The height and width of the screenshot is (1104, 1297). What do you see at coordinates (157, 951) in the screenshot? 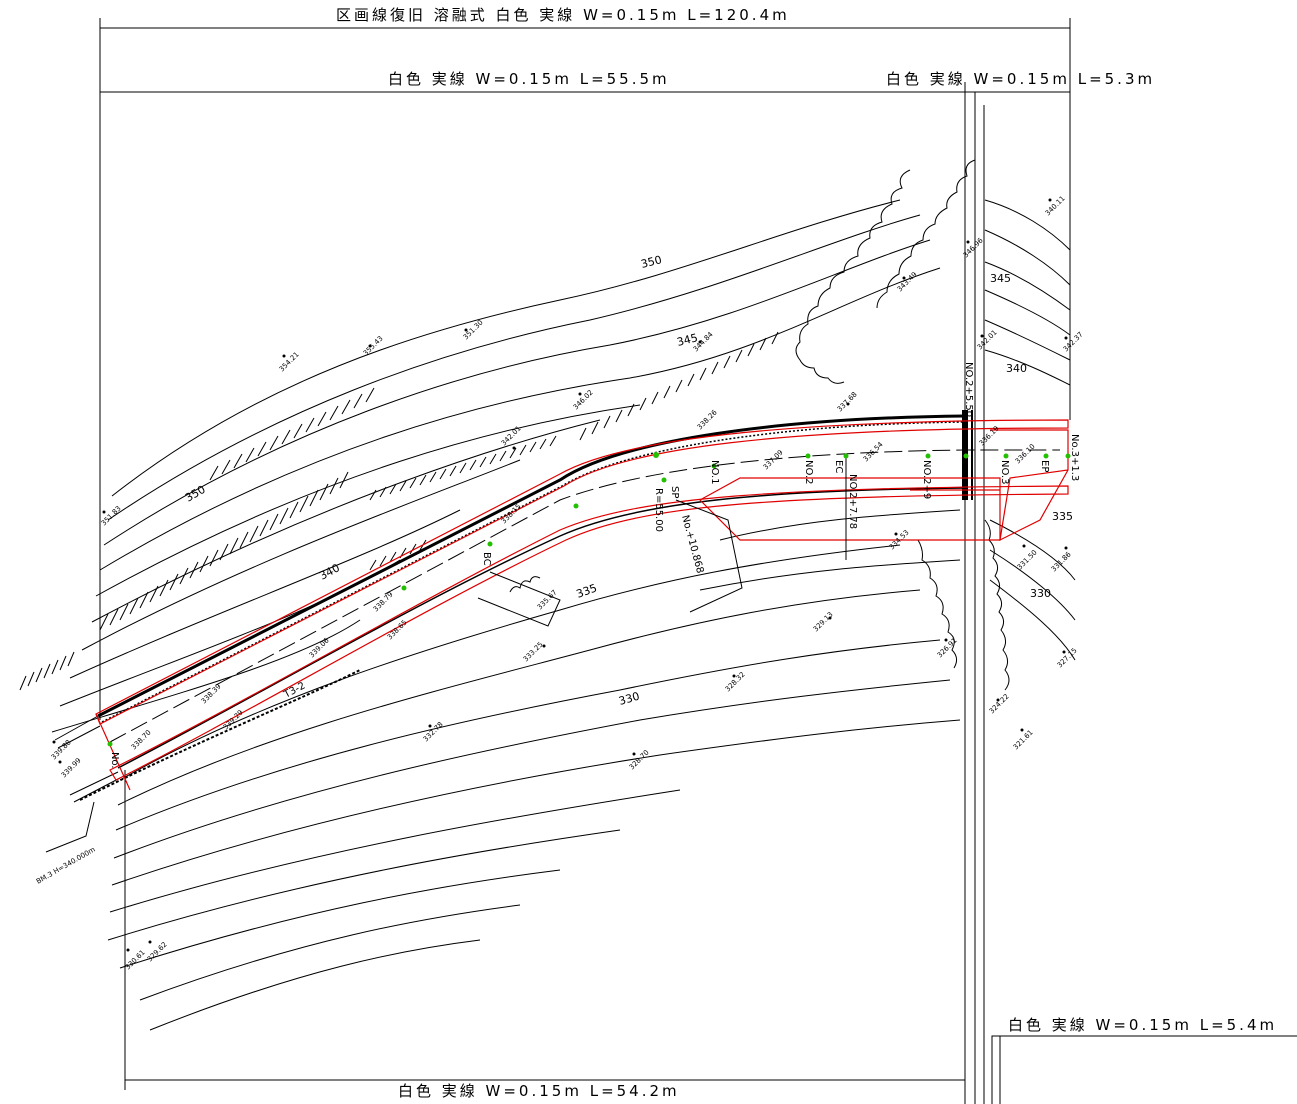
I see `spot-height: 329.62` at bounding box center [157, 951].